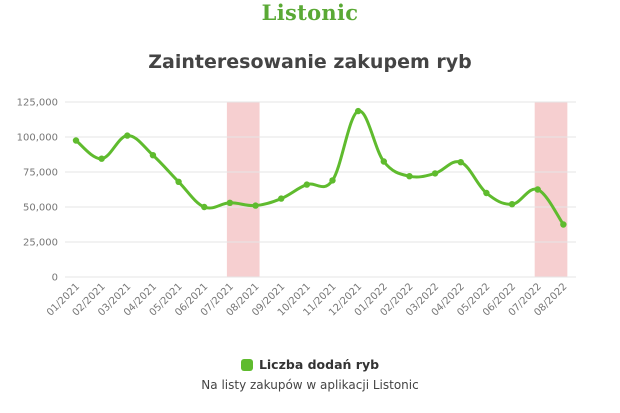 This screenshot has width=620, height=413. Describe the element at coordinates (55, 278) in the screenshot. I see `y-tick-label: 0` at that location.